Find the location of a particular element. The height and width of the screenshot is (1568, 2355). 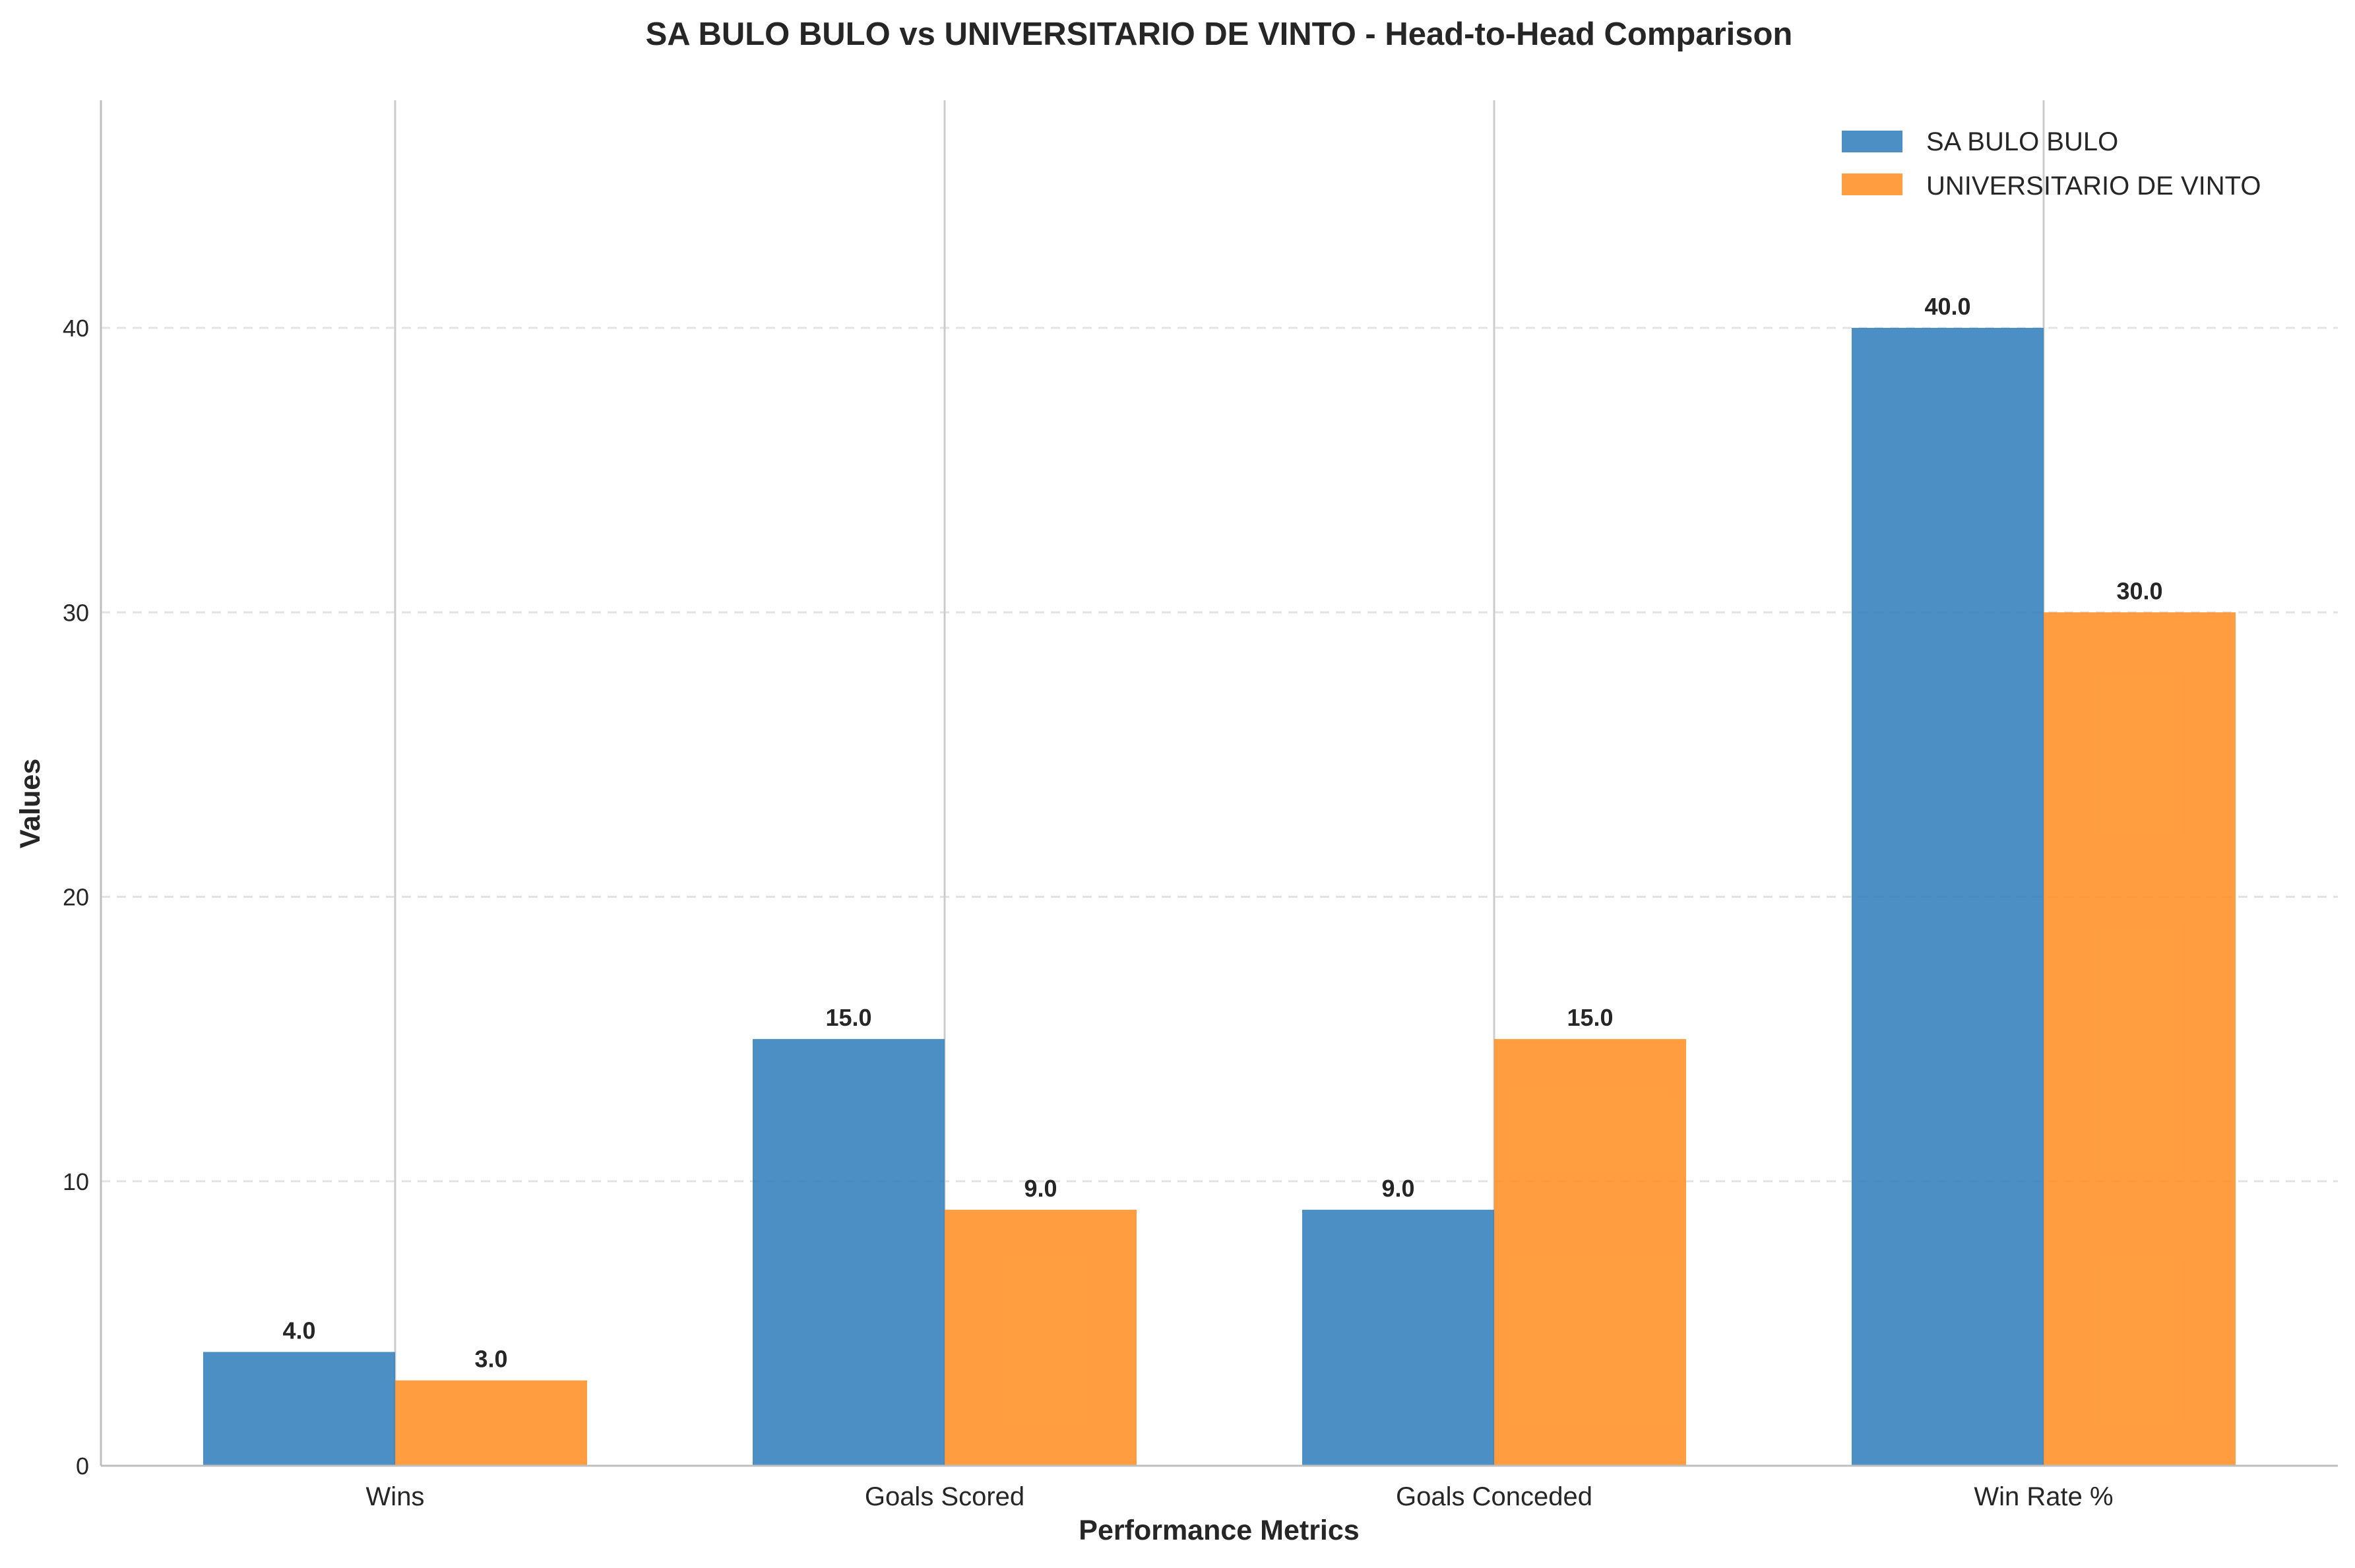

bar-universitario-de-vinto-goals-conceded is located at coordinates (1590, 1252).